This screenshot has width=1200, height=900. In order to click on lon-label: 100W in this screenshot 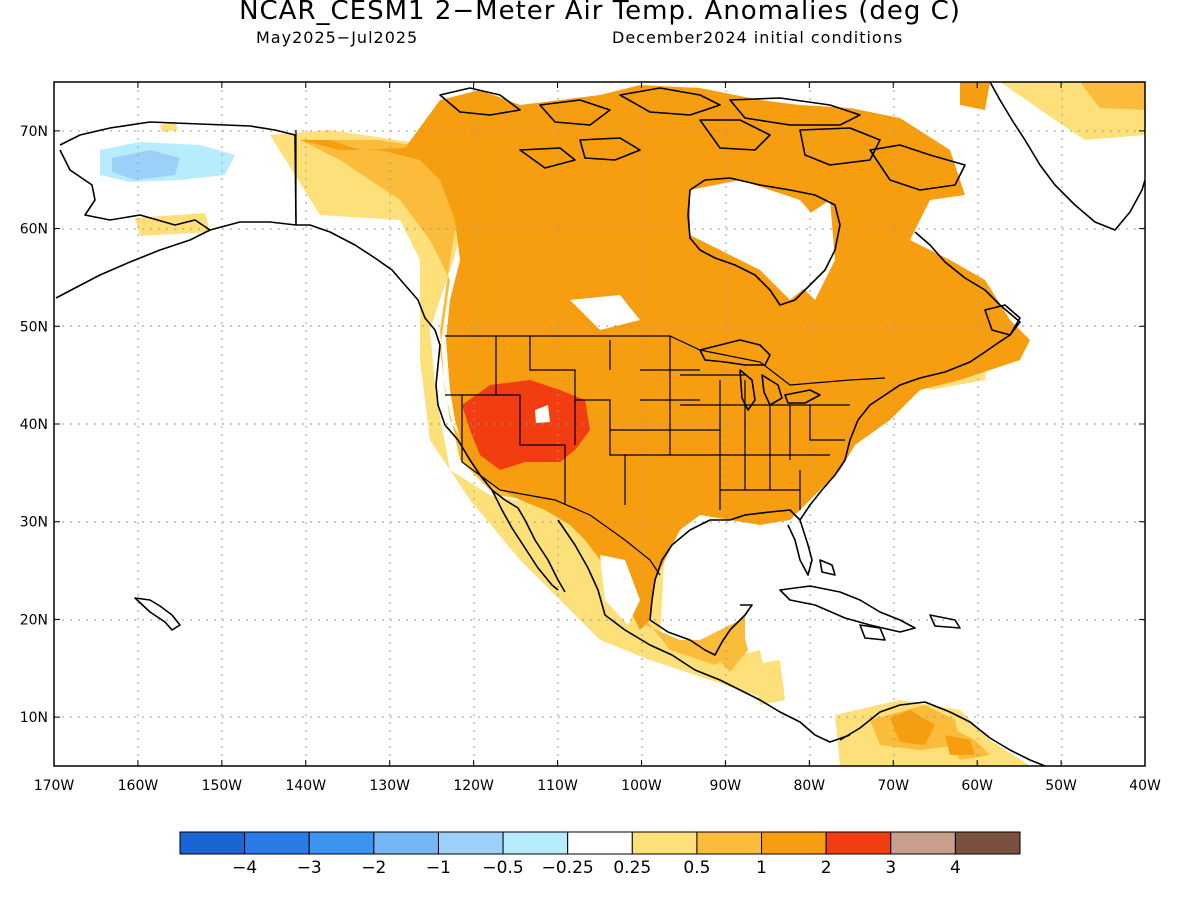, I will do `click(641, 786)`.